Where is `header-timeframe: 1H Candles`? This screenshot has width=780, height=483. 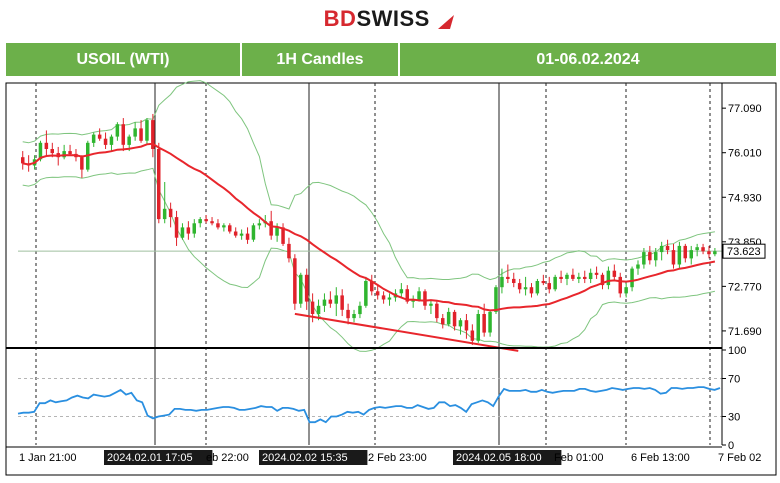
header-timeframe: 1H Candles is located at coordinates (321, 59).